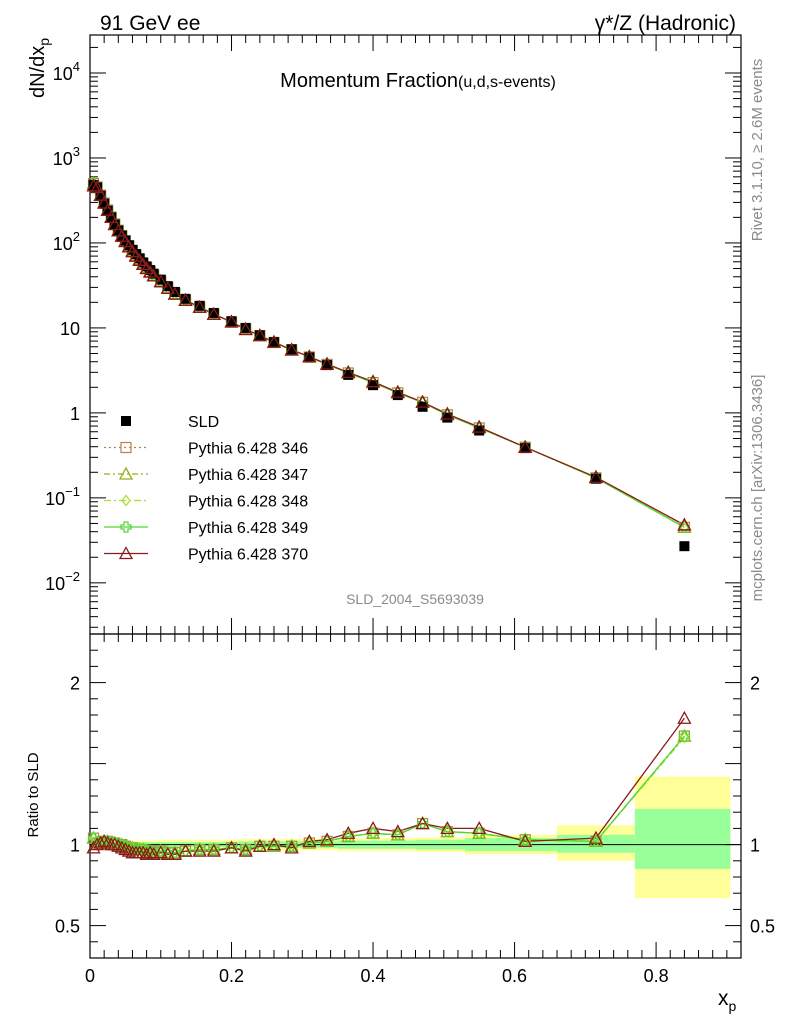 This screenshot has width=786, height=1024. Describe the element at coordinates (507, 82) in the screenshot. I see `plot-title-sub: (u,d,s-events)` at that location.